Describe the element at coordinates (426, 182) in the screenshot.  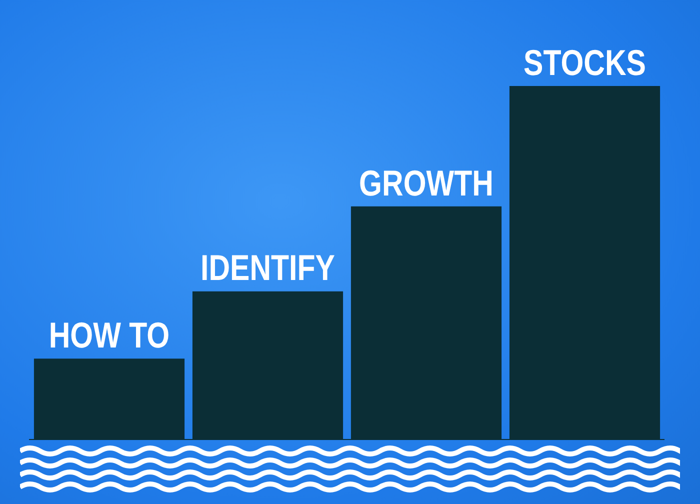
I see `x-tick-label: GROWTH` at that location.